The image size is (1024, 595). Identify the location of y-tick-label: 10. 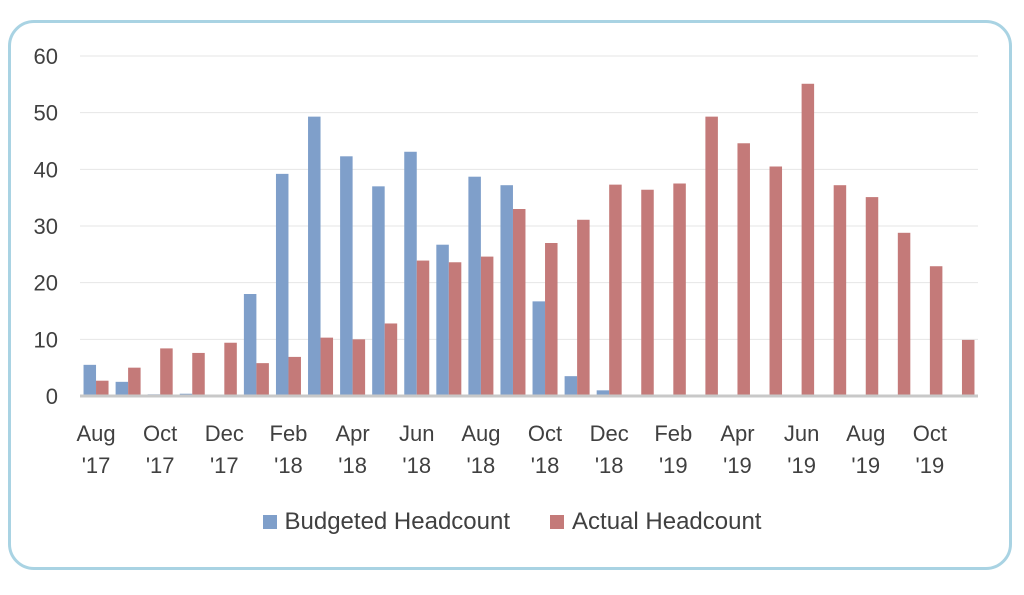
(46, 339).